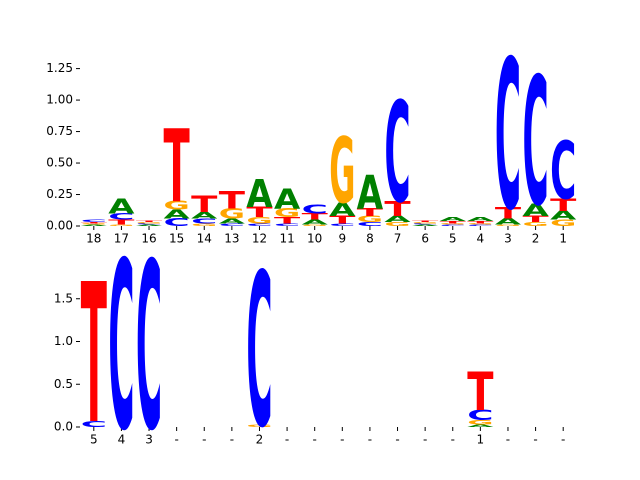  I want to click on y-tick-label: 1.0, so click(63, 341).